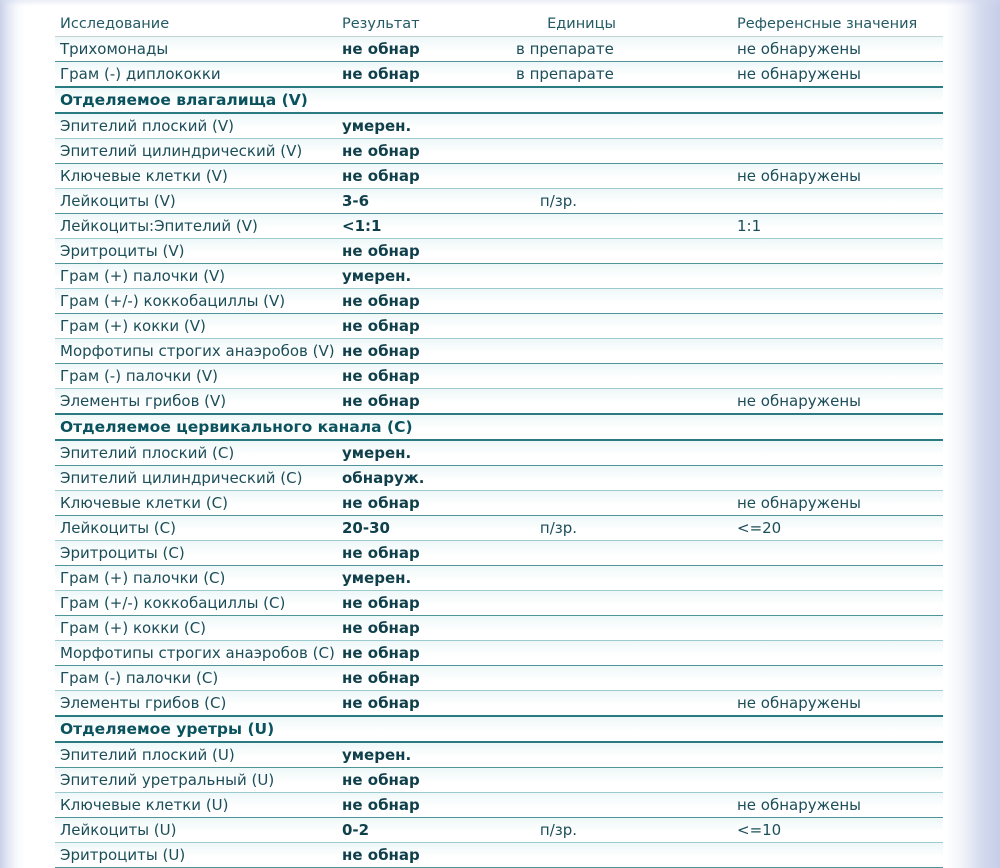 The height and width of the screenshot is (868, 1000). Describe the element at coordinates (565, 49) in the screenshot. I see `units-cell: в препарате` at that location.